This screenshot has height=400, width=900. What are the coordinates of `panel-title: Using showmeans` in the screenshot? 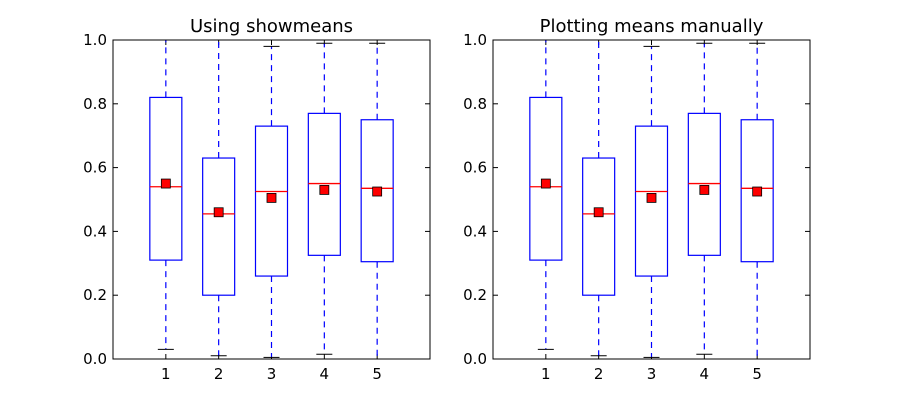 It's located at (271, 26).